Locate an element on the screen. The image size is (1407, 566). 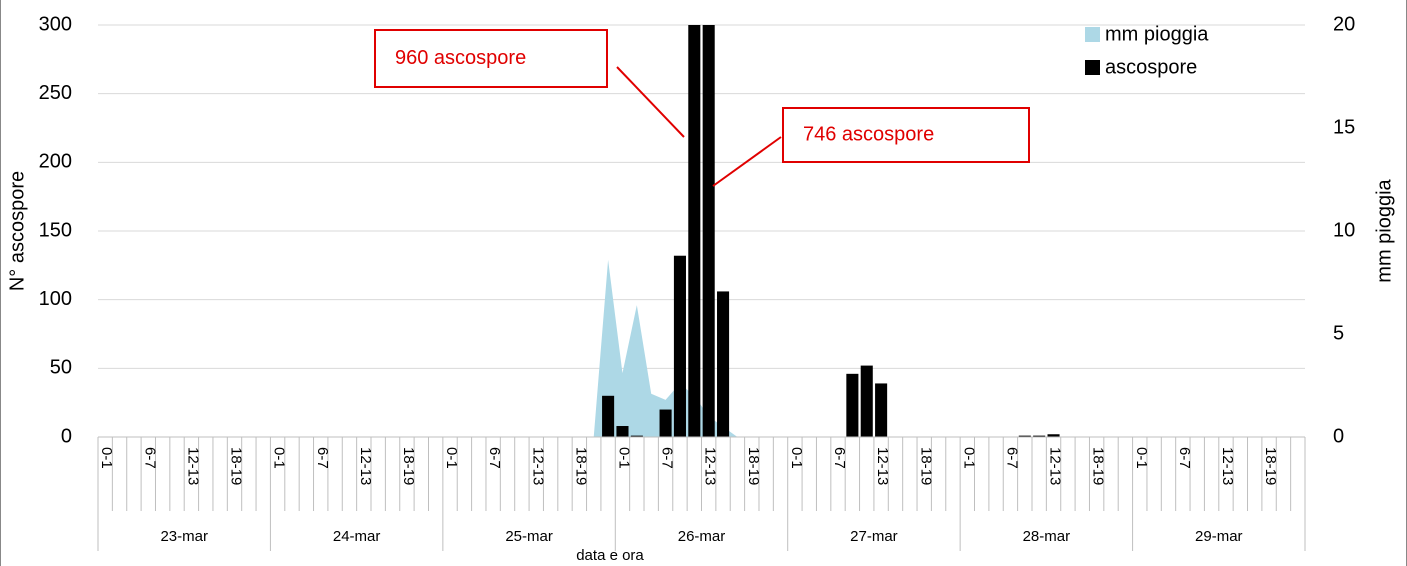
y2-axis-title: mm pioggia is located at coordinates (1384, 230).